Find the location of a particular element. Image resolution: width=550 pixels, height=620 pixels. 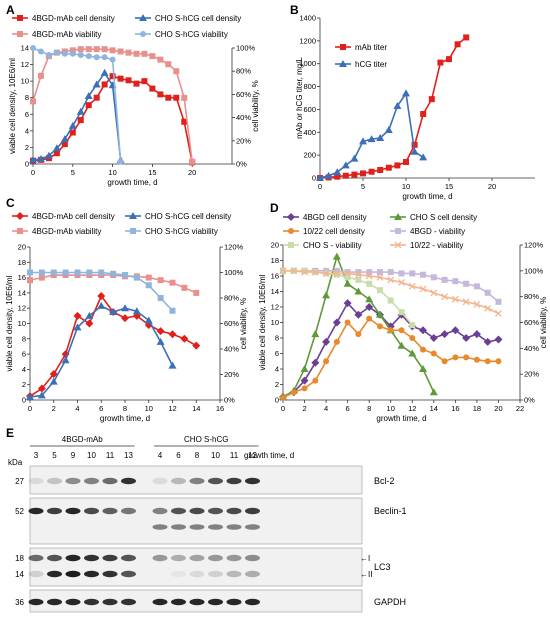

y2-axis-label: cell viability, % is located at coordinates (543, 322).